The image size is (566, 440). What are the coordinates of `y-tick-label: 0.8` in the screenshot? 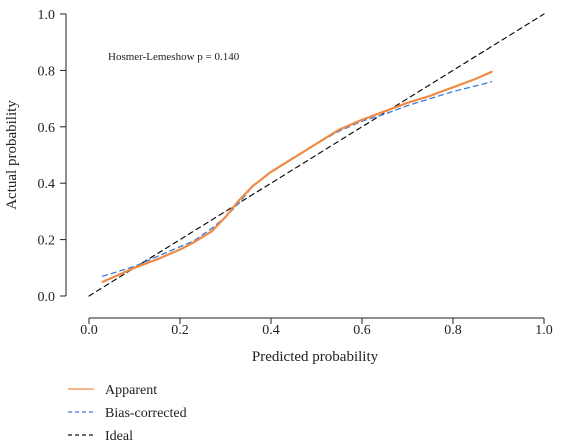 It's located at (47, 71).